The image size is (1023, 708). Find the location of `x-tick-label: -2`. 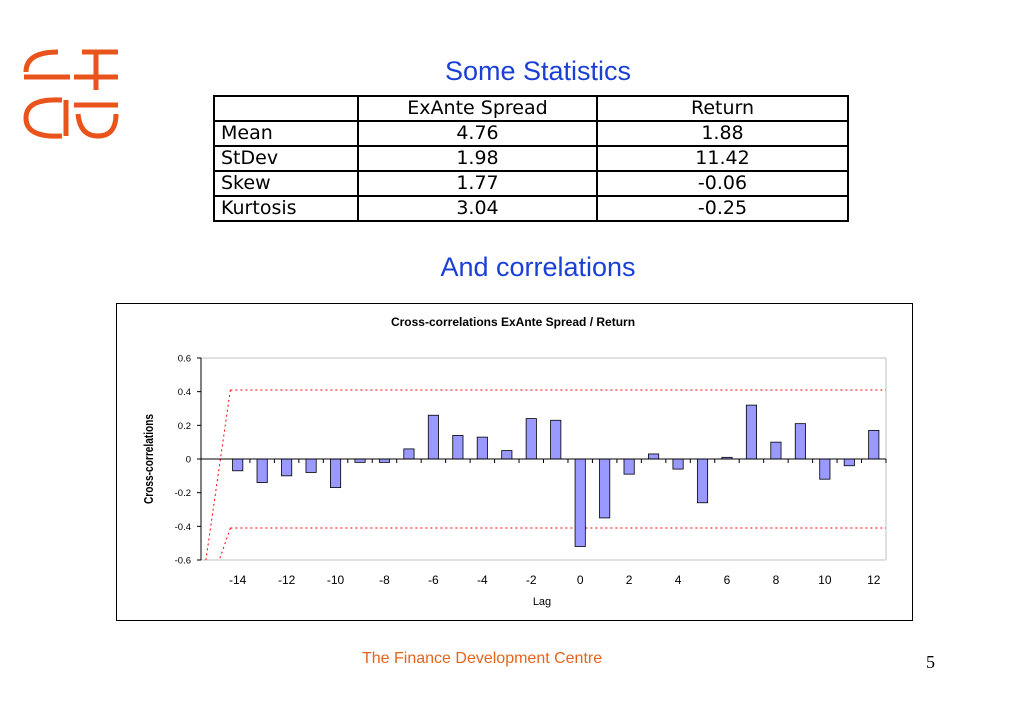

x-tick-label: -2 is located at coordinates (531, 580).